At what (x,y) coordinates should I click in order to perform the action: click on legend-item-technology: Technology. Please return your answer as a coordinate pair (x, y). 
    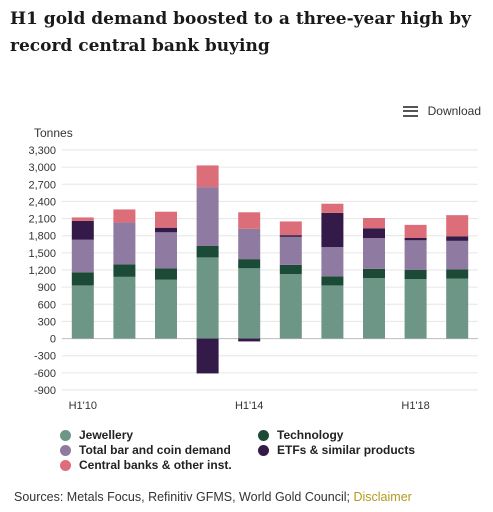
    Looking at the image, I should click on (300, 435).